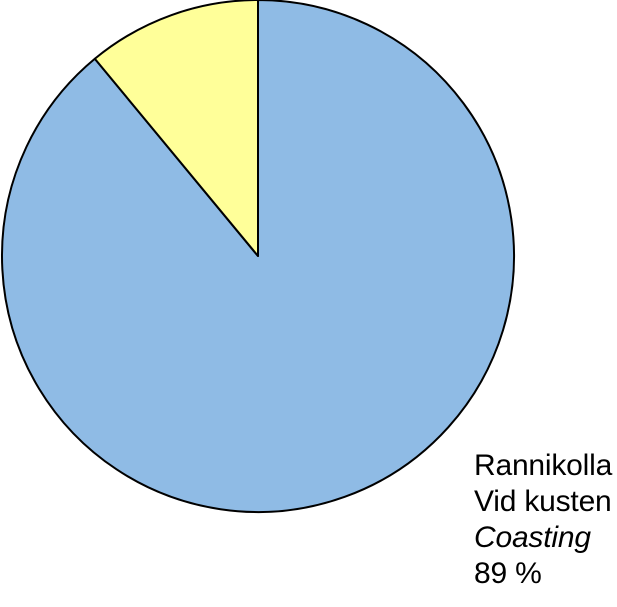 This screenshot has height=607, width=617. What do you see at coordinates (508, 573) in the screenshot?
I see `label-percent: 89 %` at bounding box center [508, 573].